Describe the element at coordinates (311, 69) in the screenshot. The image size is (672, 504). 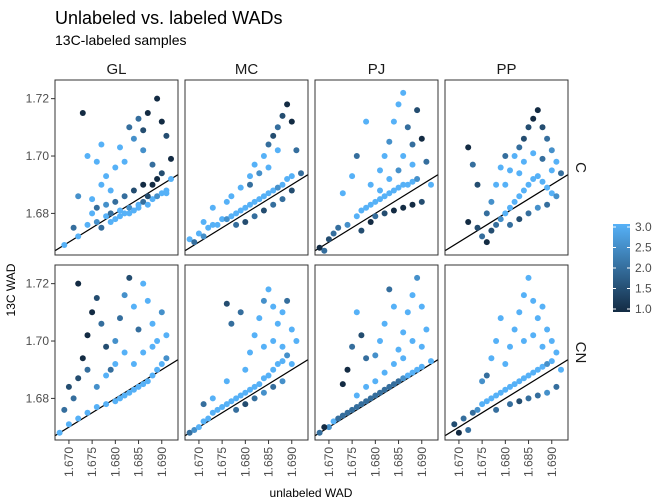
I see `column-strip-labels: GL MC PJ PP` at that location.